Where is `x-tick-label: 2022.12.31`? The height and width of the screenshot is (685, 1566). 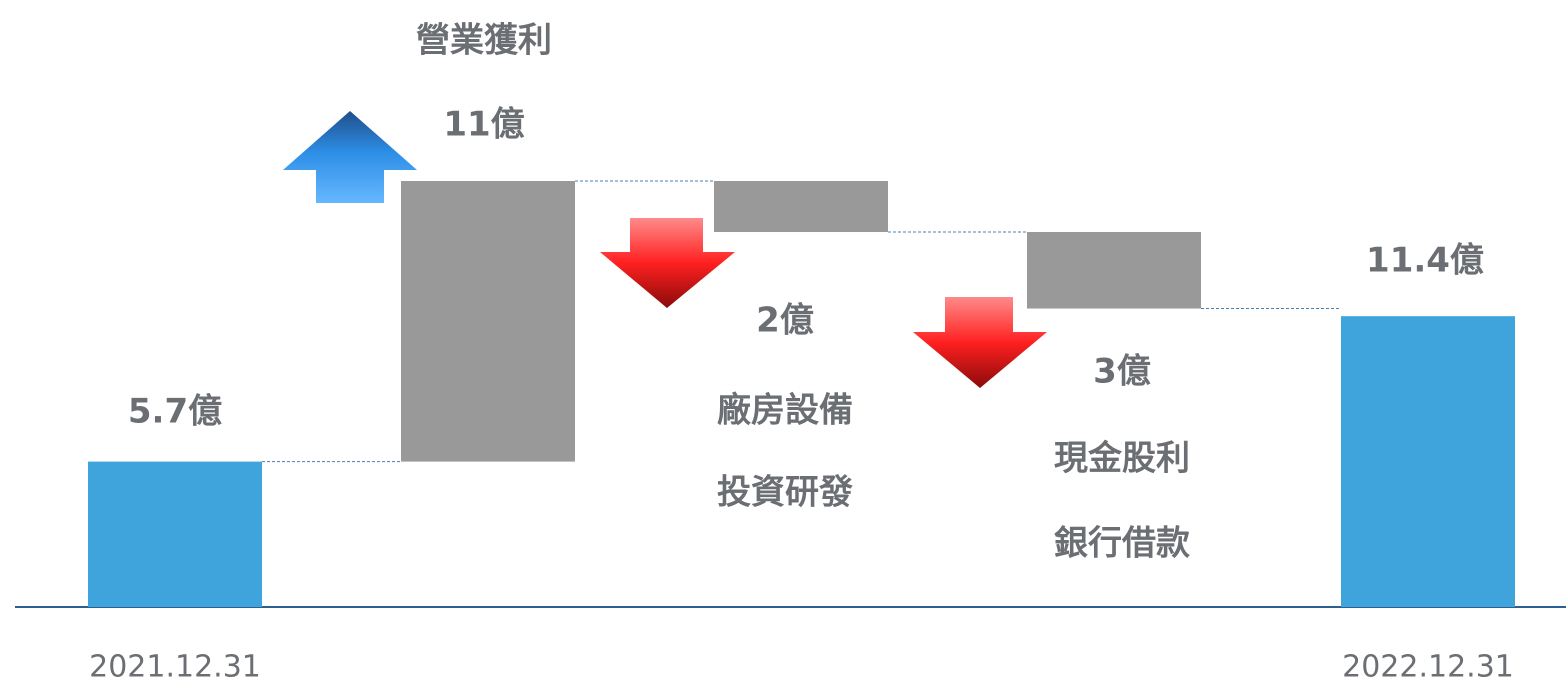
x-tick-label: 2022.12.31 is located at coordinates (1428, 667).